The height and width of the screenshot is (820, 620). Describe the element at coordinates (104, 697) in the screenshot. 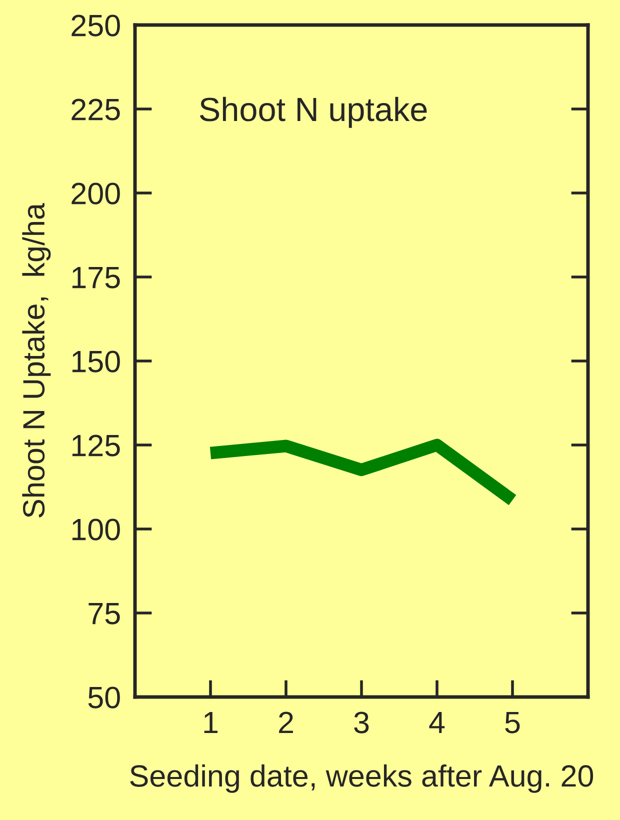

I see `y-tick-label: 50` at that location.